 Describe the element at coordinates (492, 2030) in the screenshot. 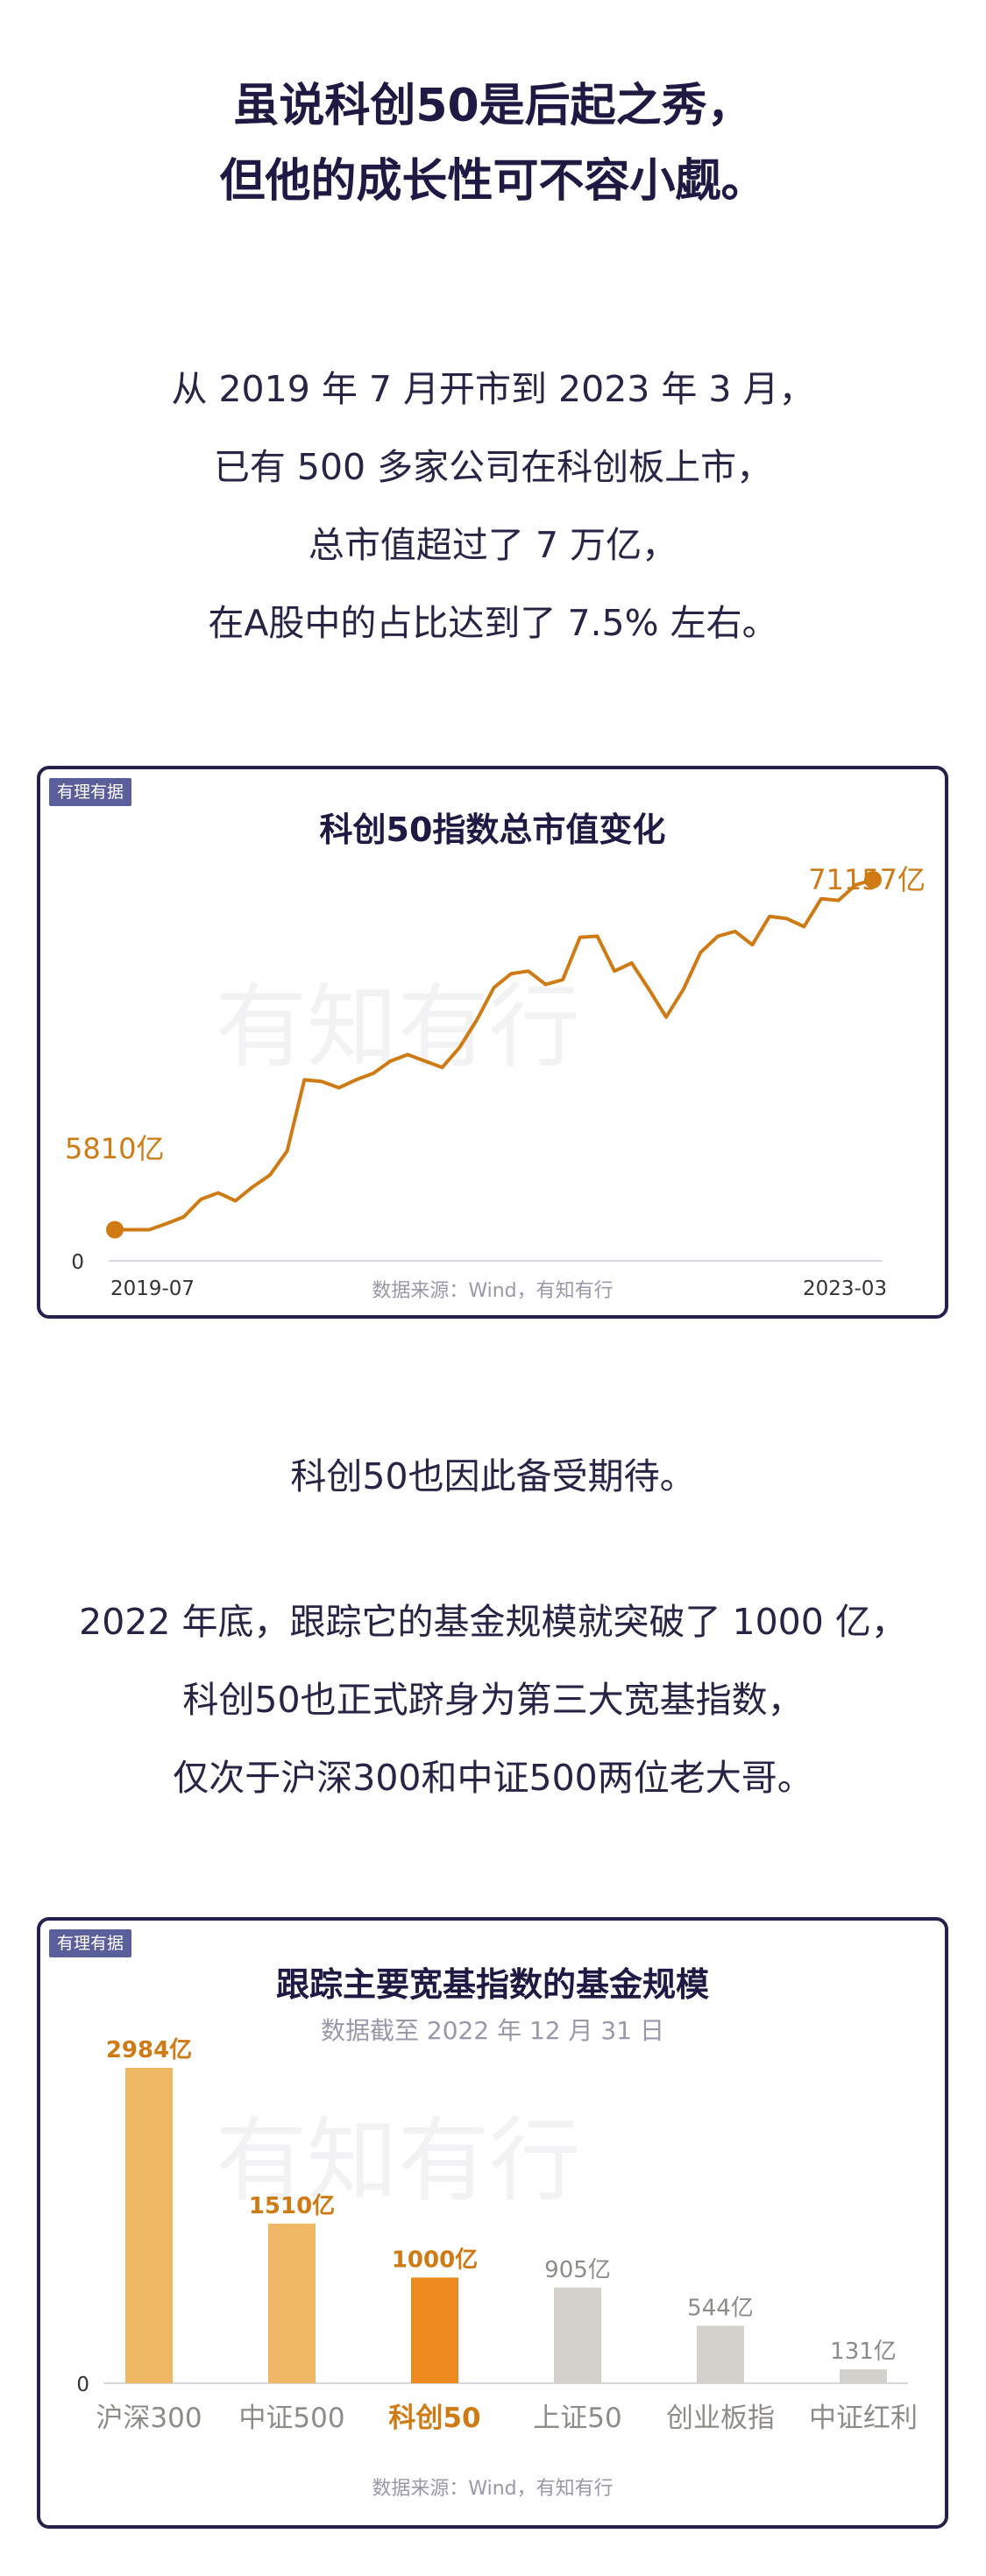

I see `chart-subtitle: 数据截至 2022 年 12 月 31 日` at that location.